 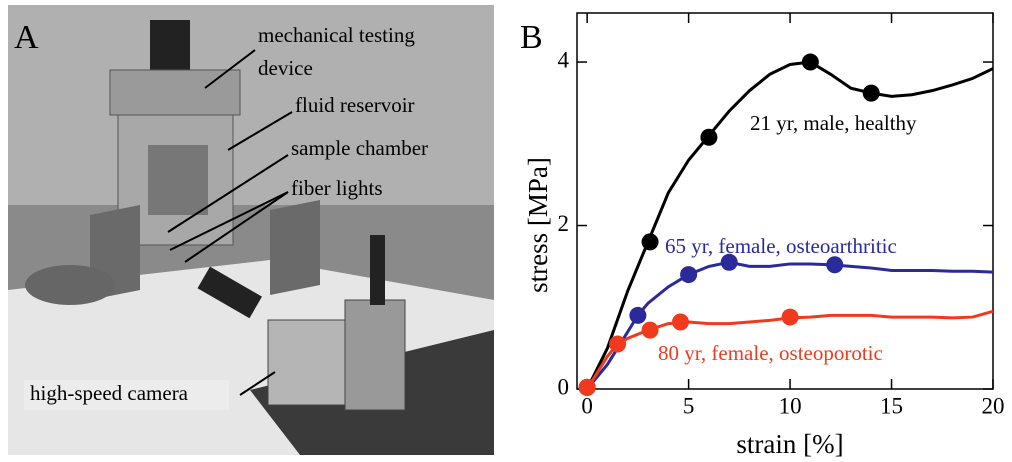 What do you see at coordinates (587, 405) in the screenshot?
I see `x-tick-label: 0` at bounding box center [587, 405].